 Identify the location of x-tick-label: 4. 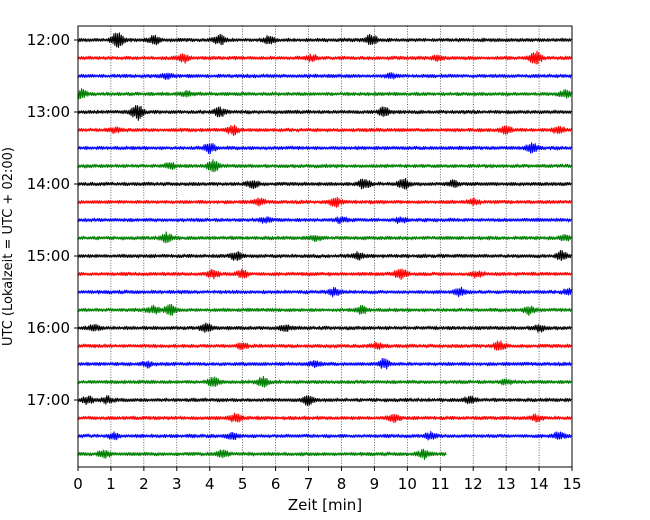
(210, 484).